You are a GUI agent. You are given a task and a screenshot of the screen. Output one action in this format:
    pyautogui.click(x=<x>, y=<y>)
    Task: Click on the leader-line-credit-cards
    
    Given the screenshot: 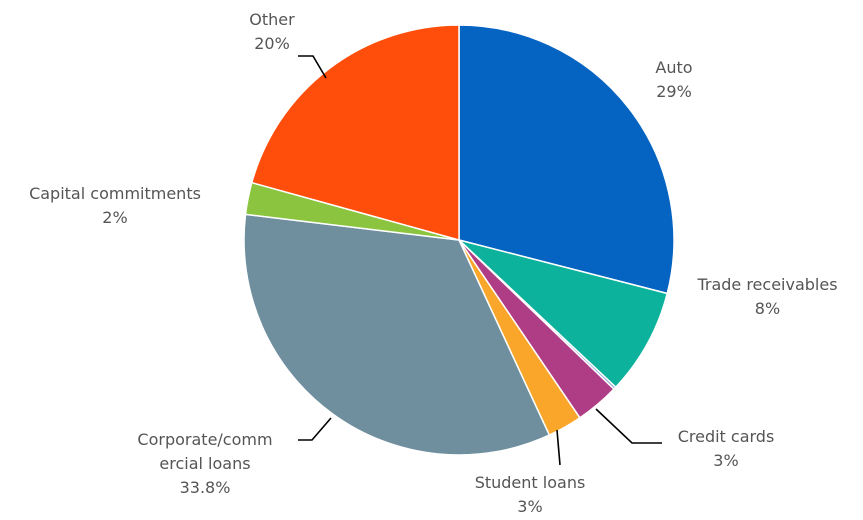 What is the action you would take?
    pyautogui.click(x=628, y=426)
    